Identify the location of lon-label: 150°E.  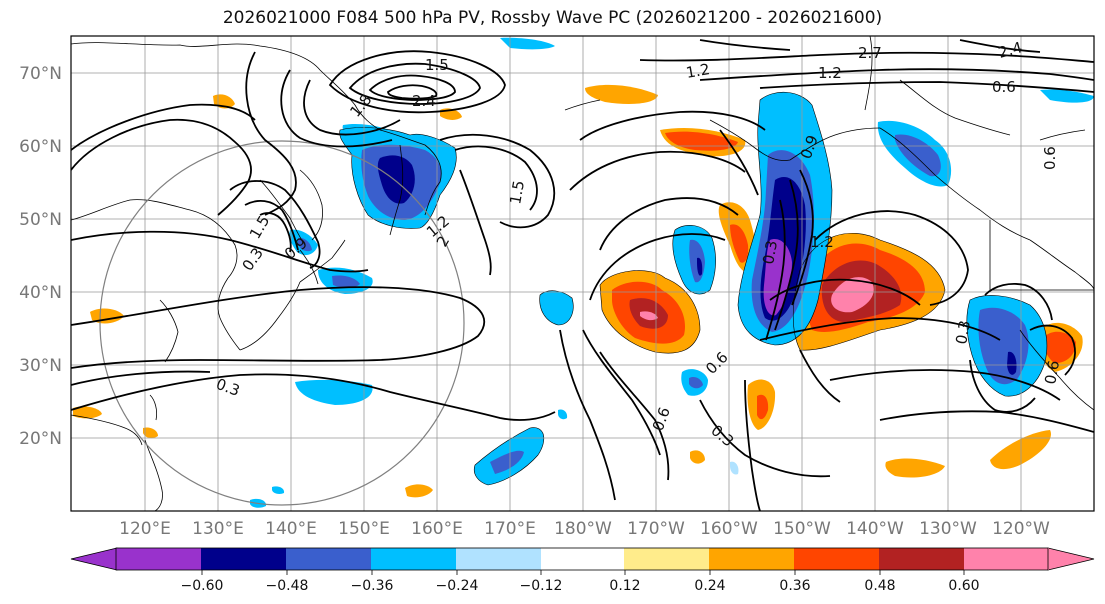
(364, 529).